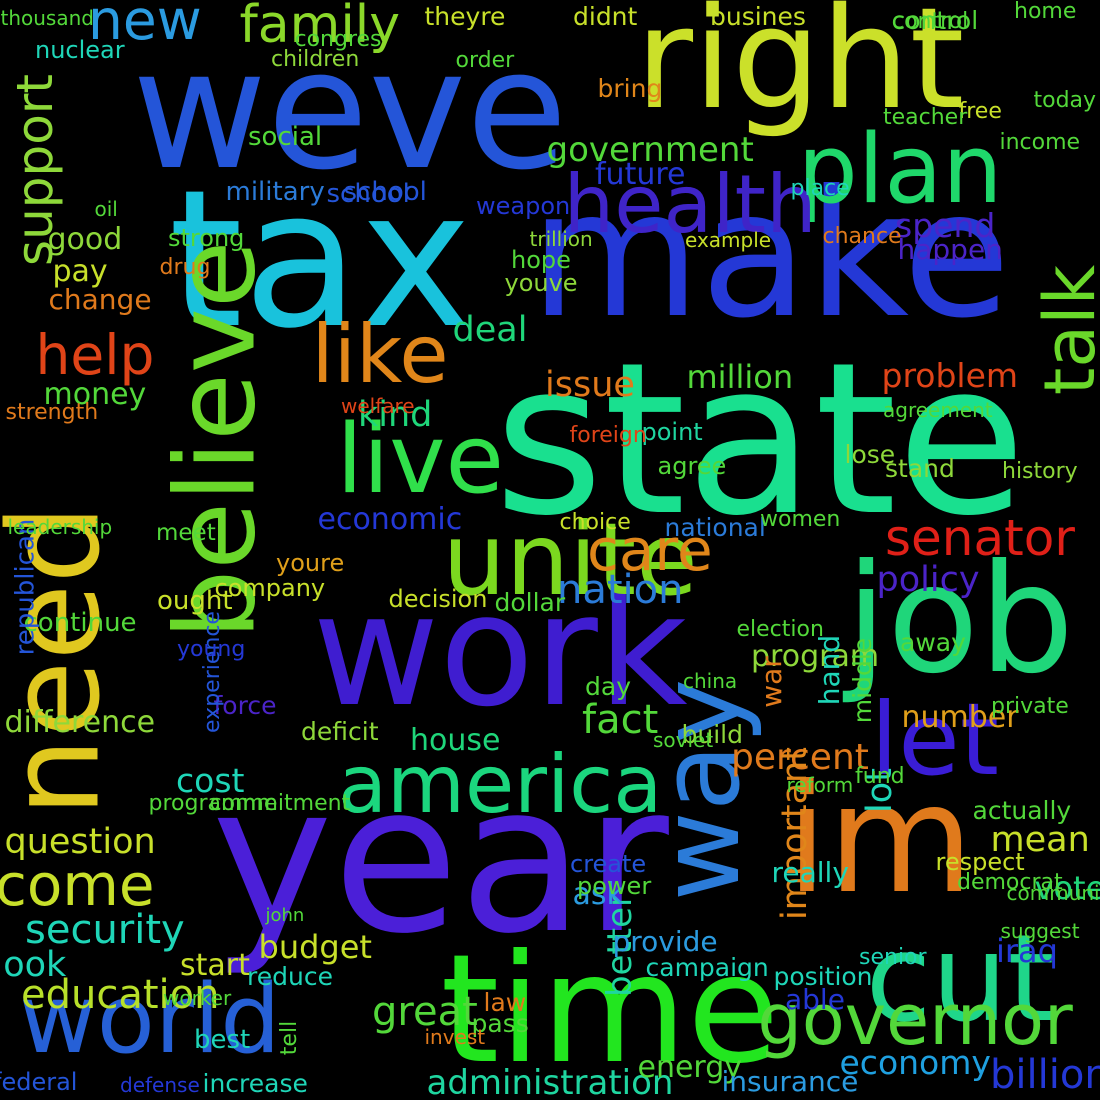 Image resolution: width=1100 pixels, height=1100 pixels. Describe the element at coordinates (210, 780) in the screenshot. I see `cloud-word: cost` at that location.